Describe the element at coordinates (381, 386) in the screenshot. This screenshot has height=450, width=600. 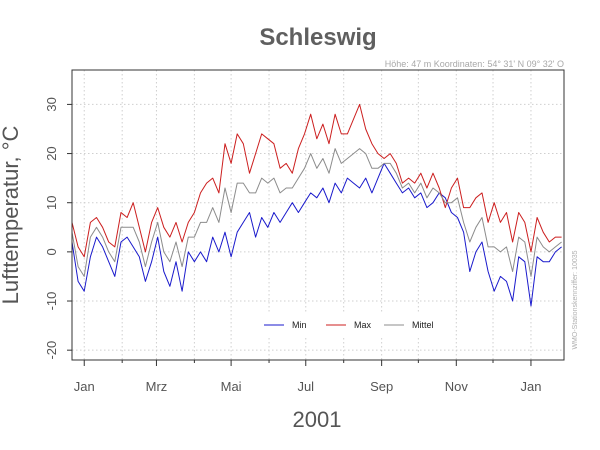
I see `x-tick-label: Sep` at that location.